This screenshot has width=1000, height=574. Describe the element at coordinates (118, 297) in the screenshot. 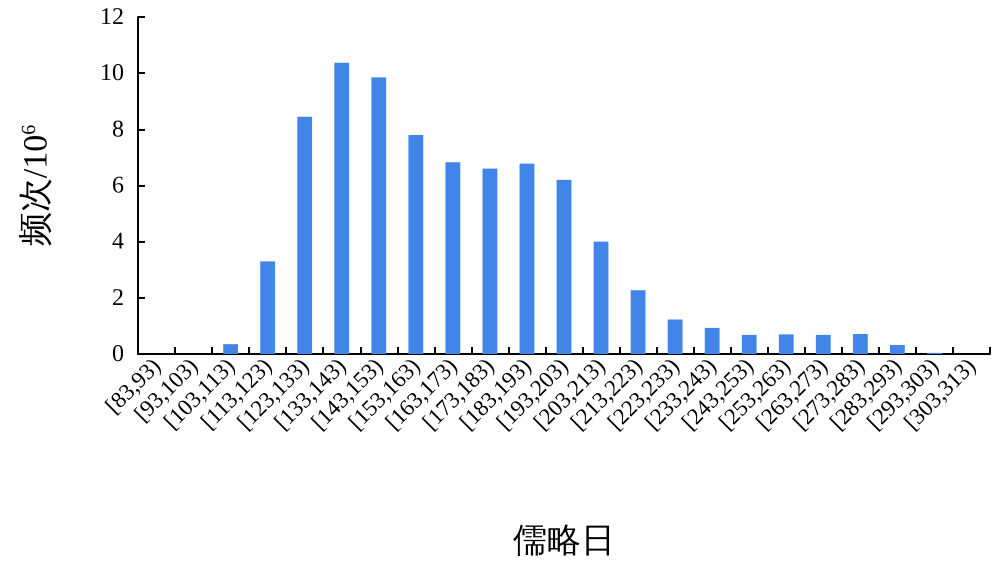

I see `y-tick-label: 2` at that location.